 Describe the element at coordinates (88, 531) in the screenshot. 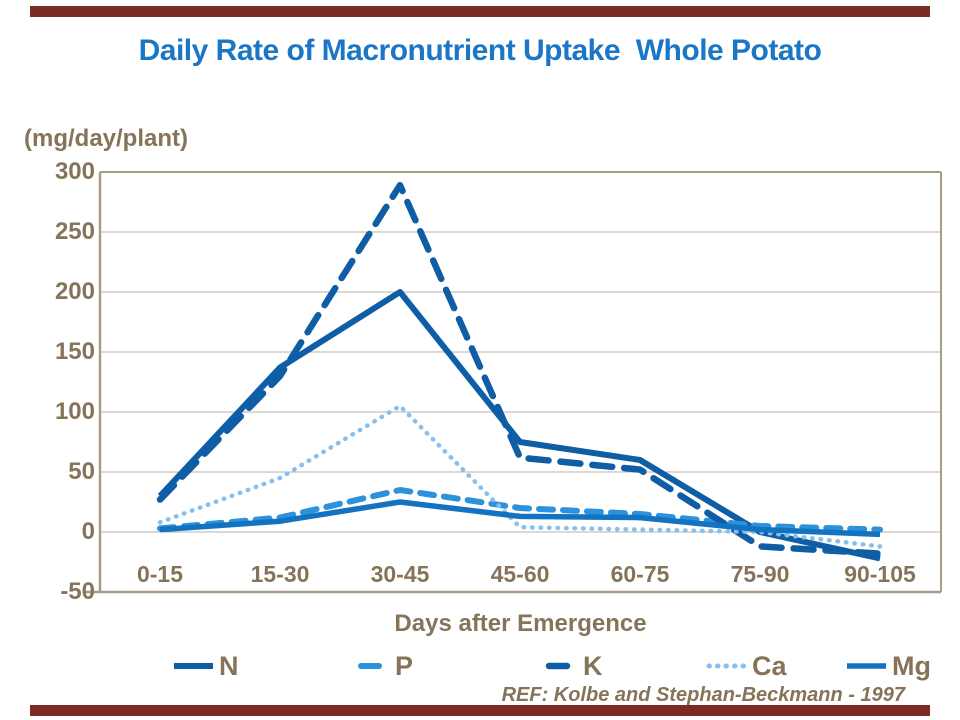

I see `y-tick-label-0: 0` at that location.